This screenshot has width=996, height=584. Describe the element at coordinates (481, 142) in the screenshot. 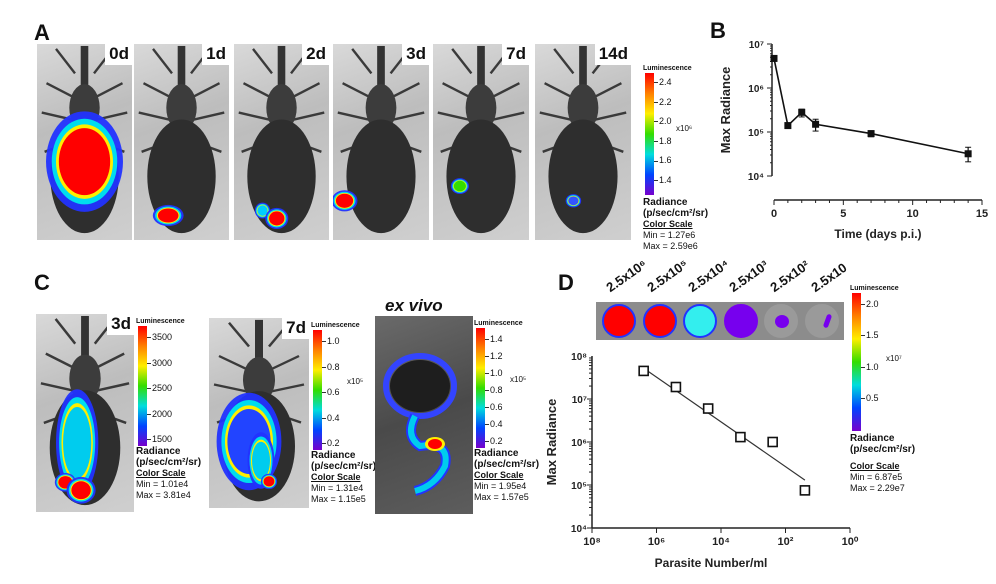

I see `panel-a-photo: 7d` at that location.